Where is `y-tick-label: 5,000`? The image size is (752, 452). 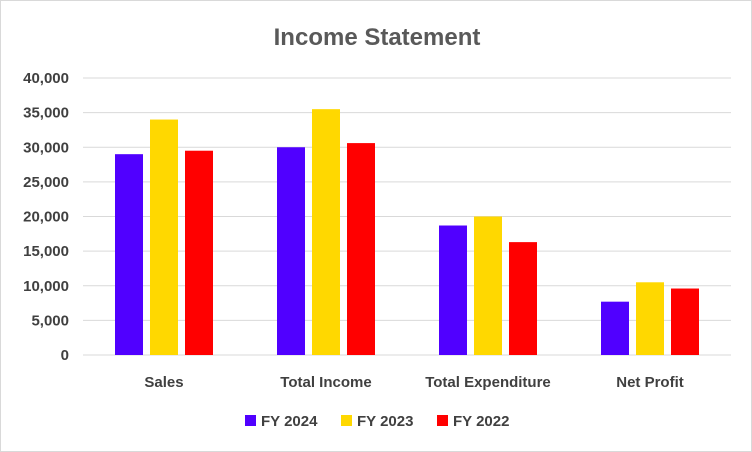 y-tick-label: 5,000 is located at coordinates (50, 320).